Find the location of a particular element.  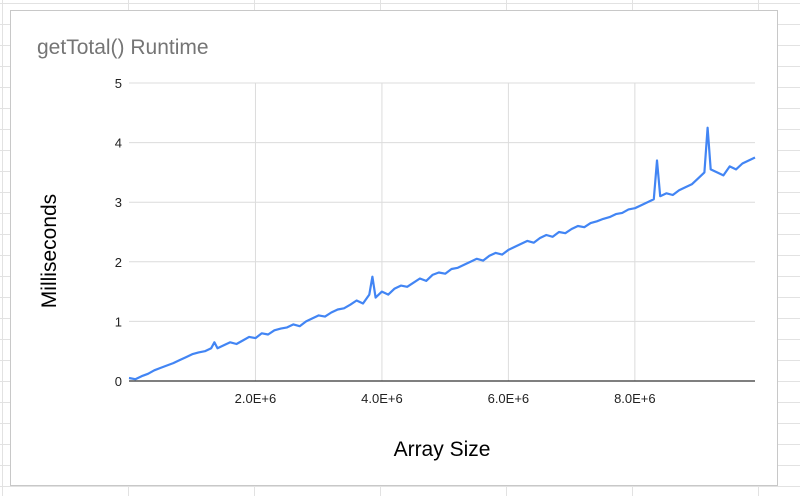

y-tick-label: 3 is located at coordinates (118, 202).